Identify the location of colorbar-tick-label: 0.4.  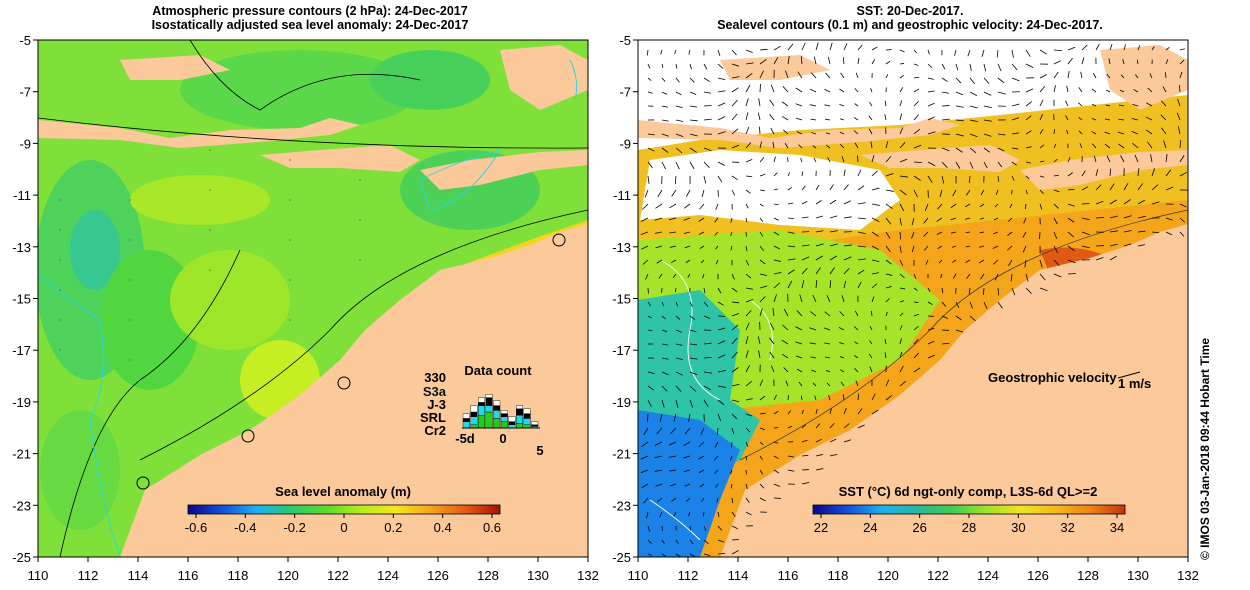
(443, 527).